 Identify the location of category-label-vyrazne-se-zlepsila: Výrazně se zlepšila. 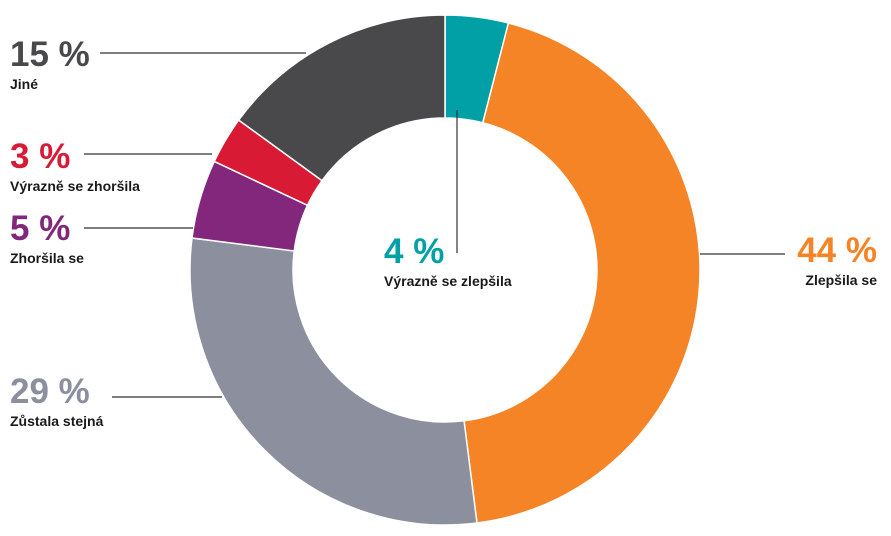
(448, 281).